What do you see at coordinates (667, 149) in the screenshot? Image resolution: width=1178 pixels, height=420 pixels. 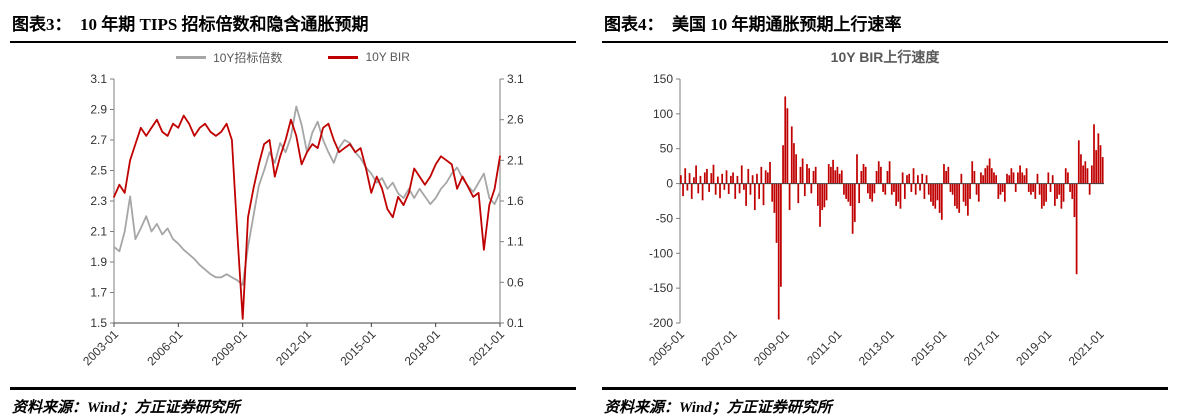 I see `svg-text: 50` at bounding box center [667, 149].